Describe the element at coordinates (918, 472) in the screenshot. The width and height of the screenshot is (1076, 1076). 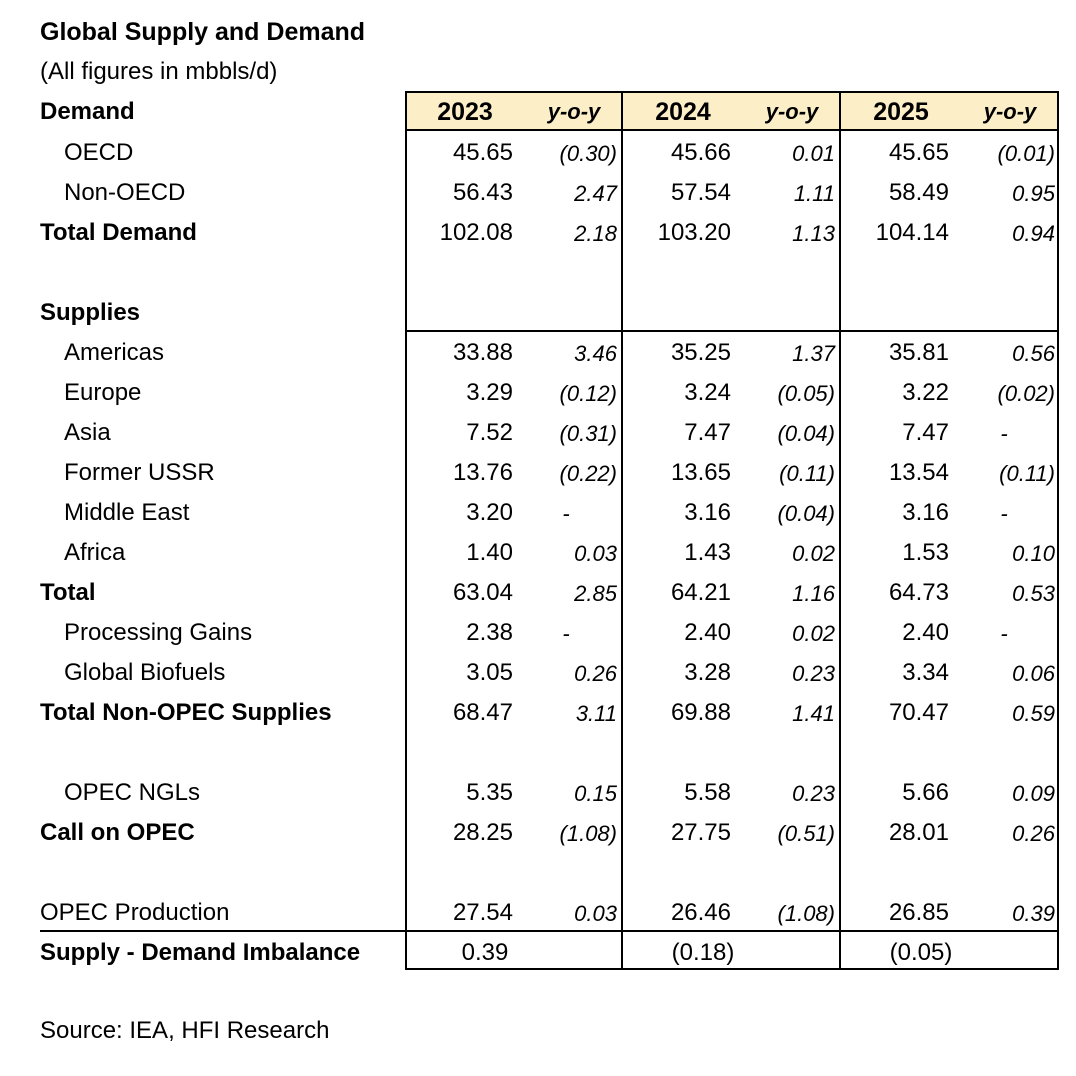
I see `value-cell: 13.54` at that location.